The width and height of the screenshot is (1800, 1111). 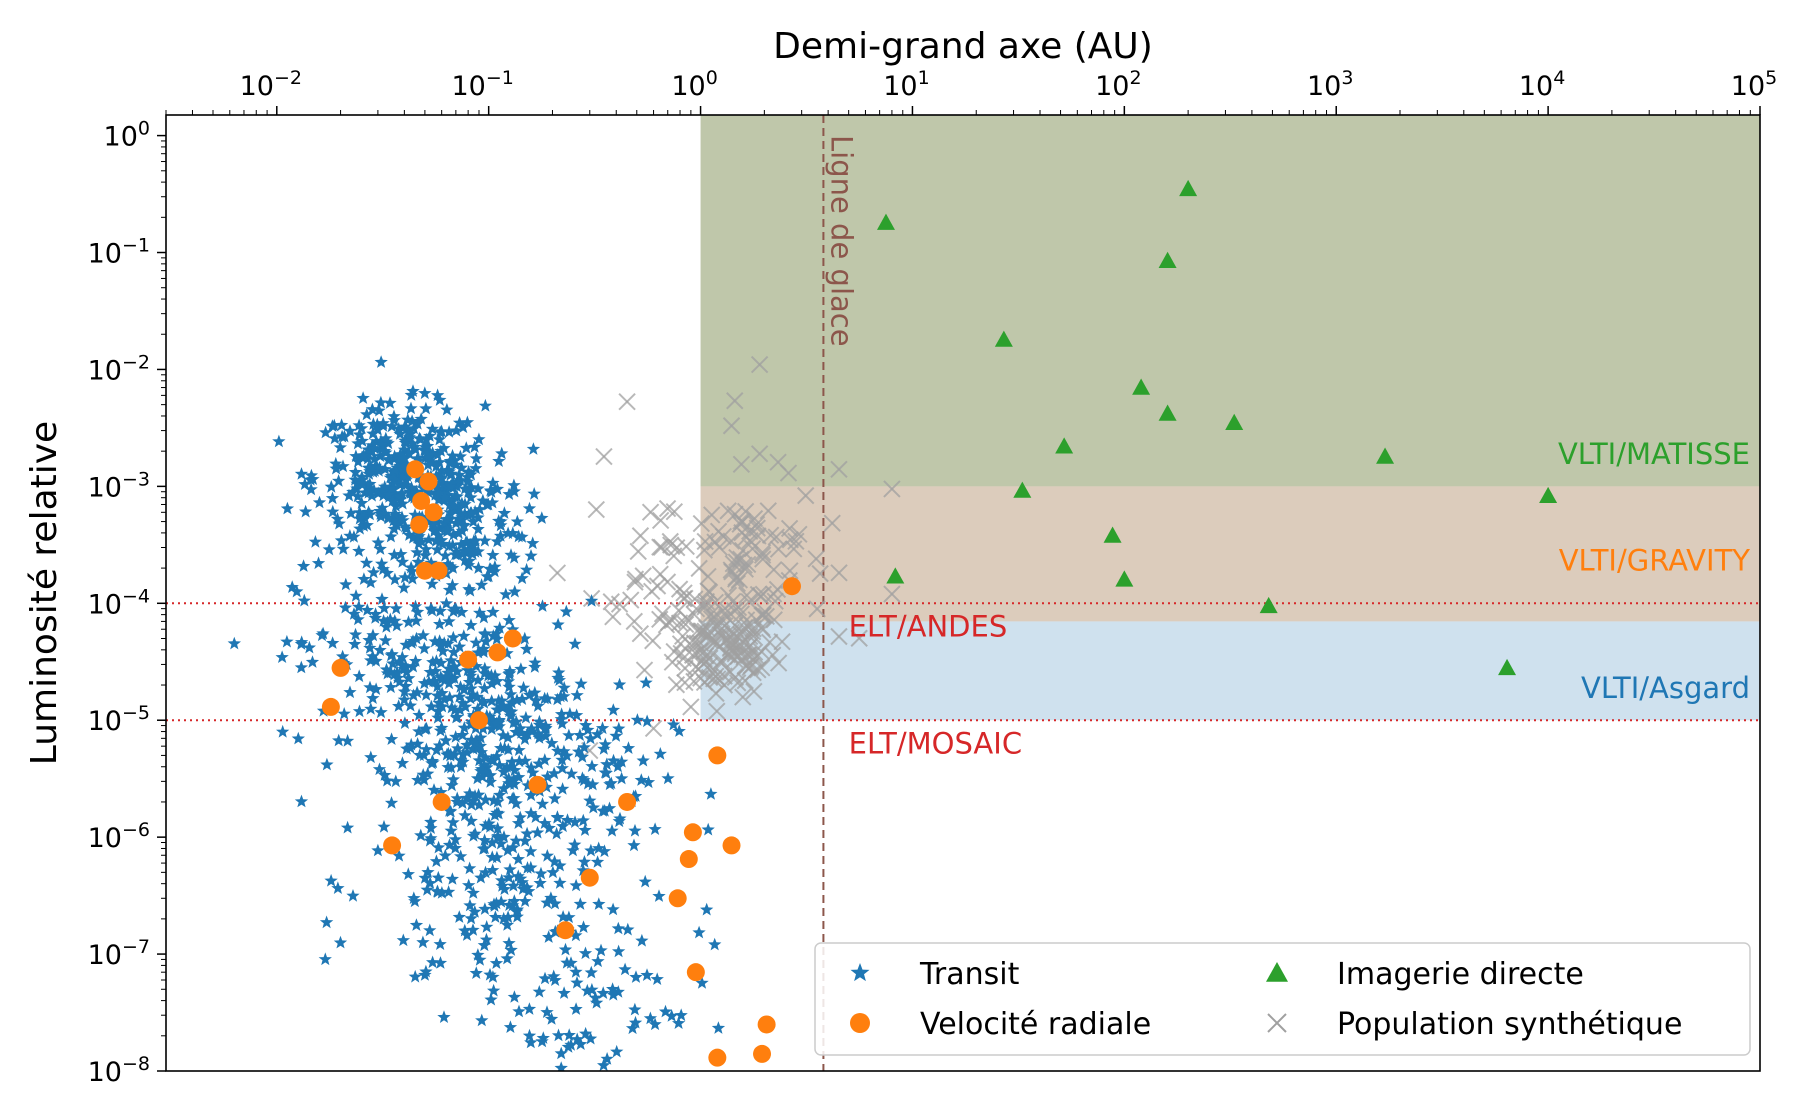 What do you see at coordinates (1509, 1024) in the screenshot?
I see `legend-label-population-synthetique: Population synthétique` at bounding box center [1509, 1024].